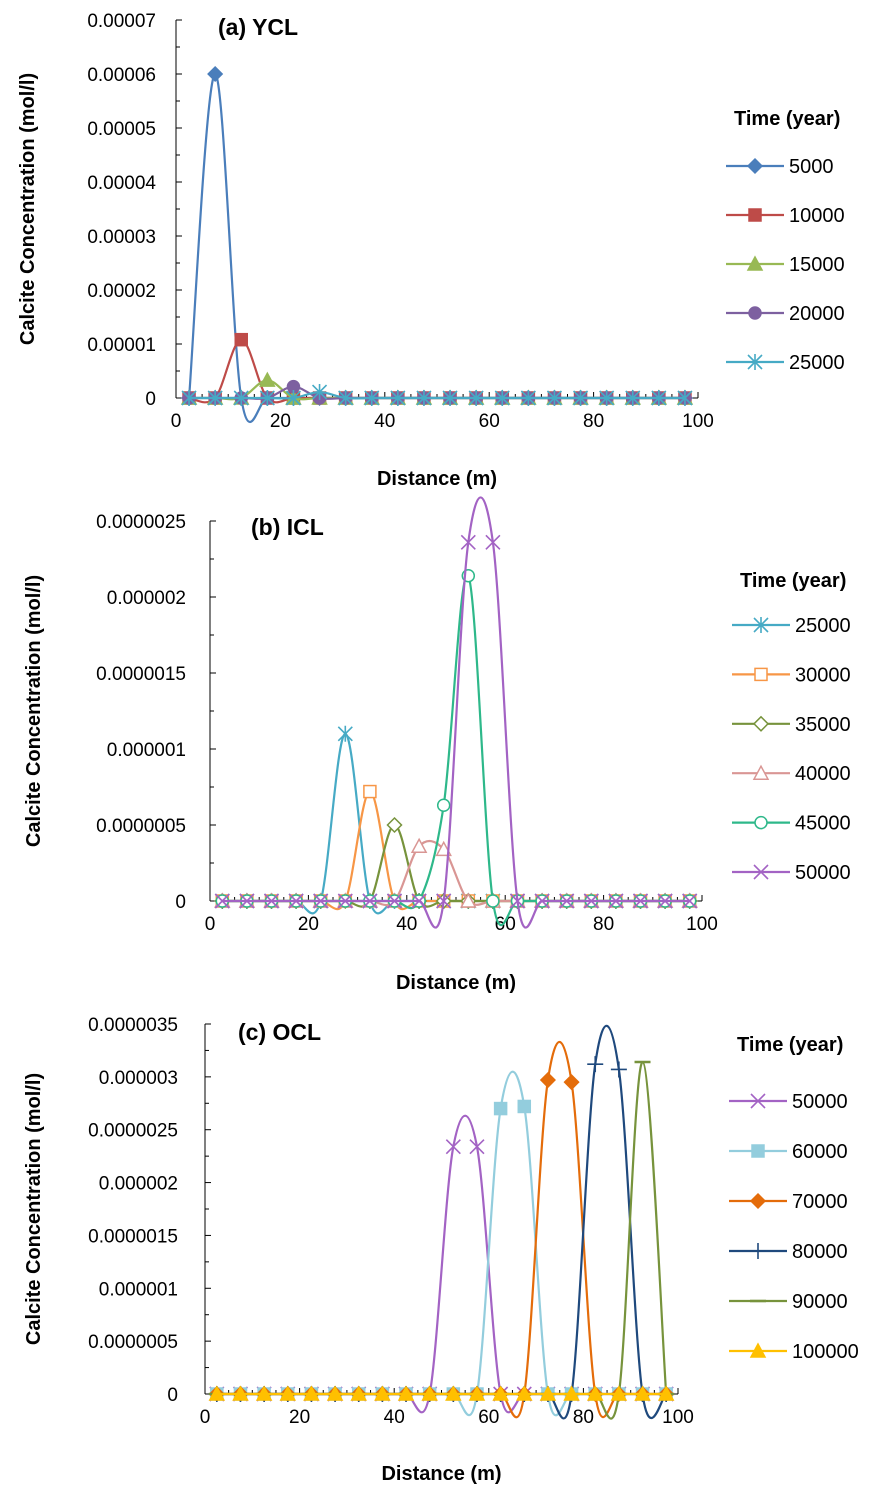 The width and height of the screenshot is (874, 1488). I want to click on y-tick-label: 0.0000015, so click(141, 674).